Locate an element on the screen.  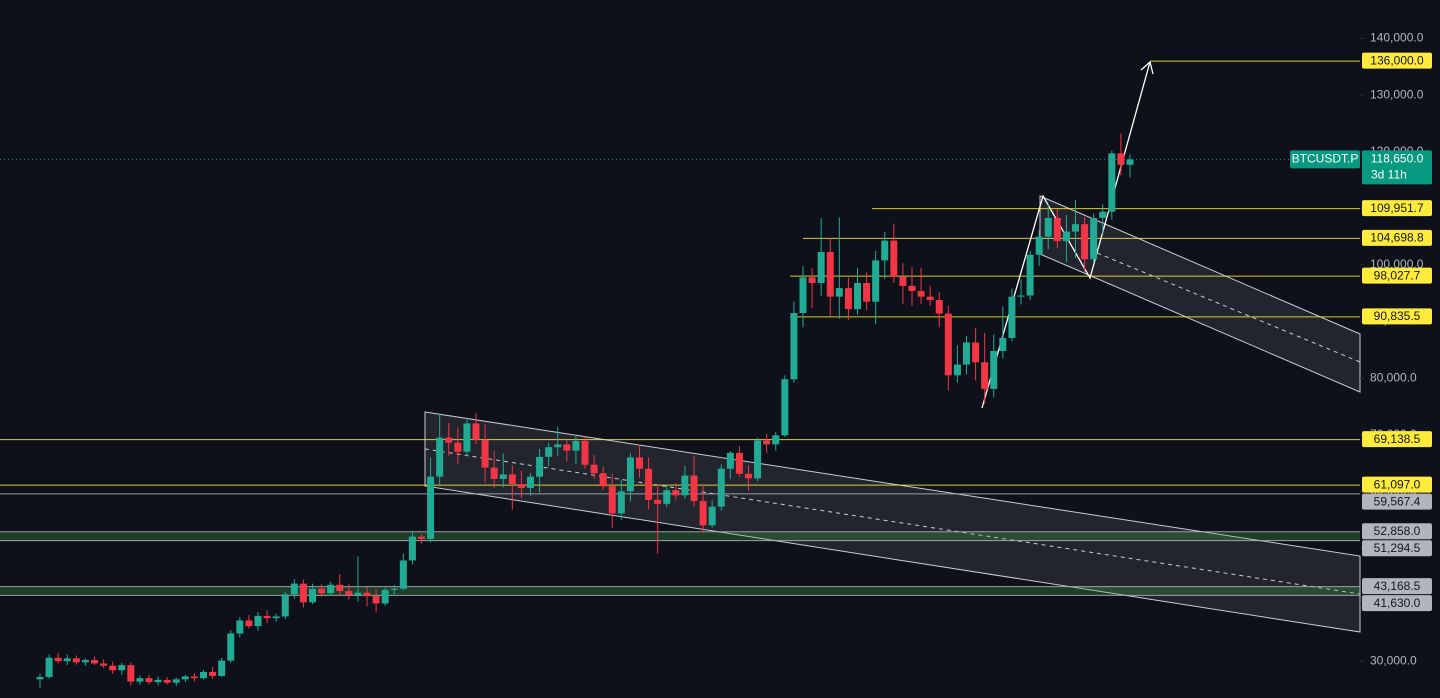
y-tick-label: 130,000.0 is located at coordinates (1397, 94).